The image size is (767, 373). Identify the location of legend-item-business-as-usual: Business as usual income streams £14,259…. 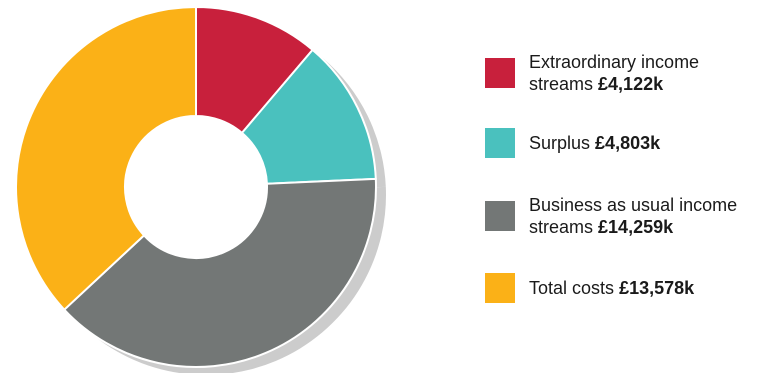
(625, 216).